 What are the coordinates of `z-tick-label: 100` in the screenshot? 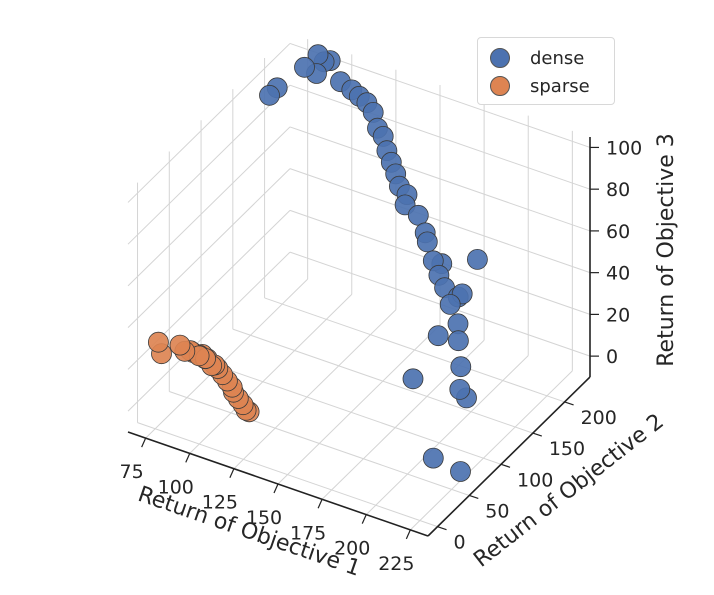 It's located at (624, 148).